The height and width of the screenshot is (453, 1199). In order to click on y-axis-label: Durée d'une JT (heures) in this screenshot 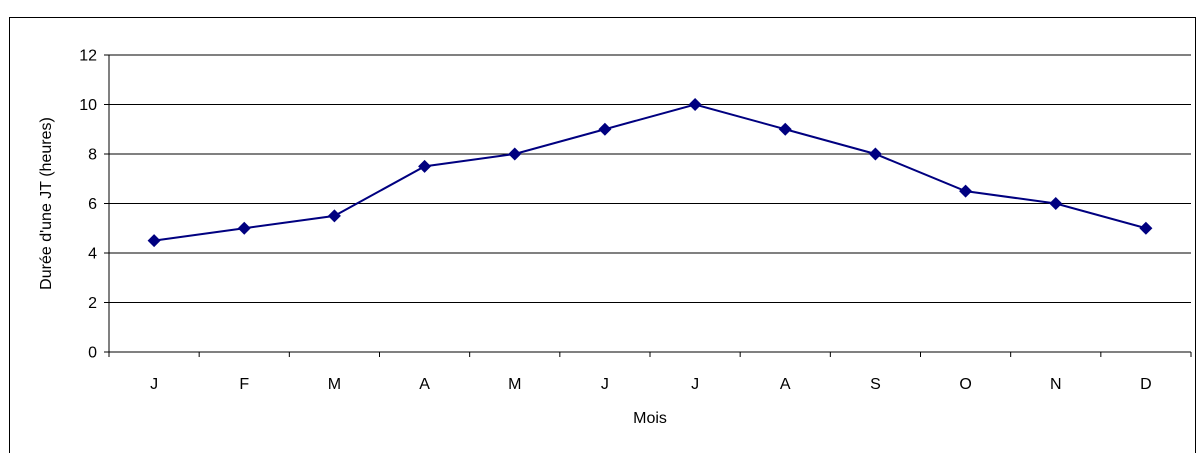, I will do `click(46, 203)`.